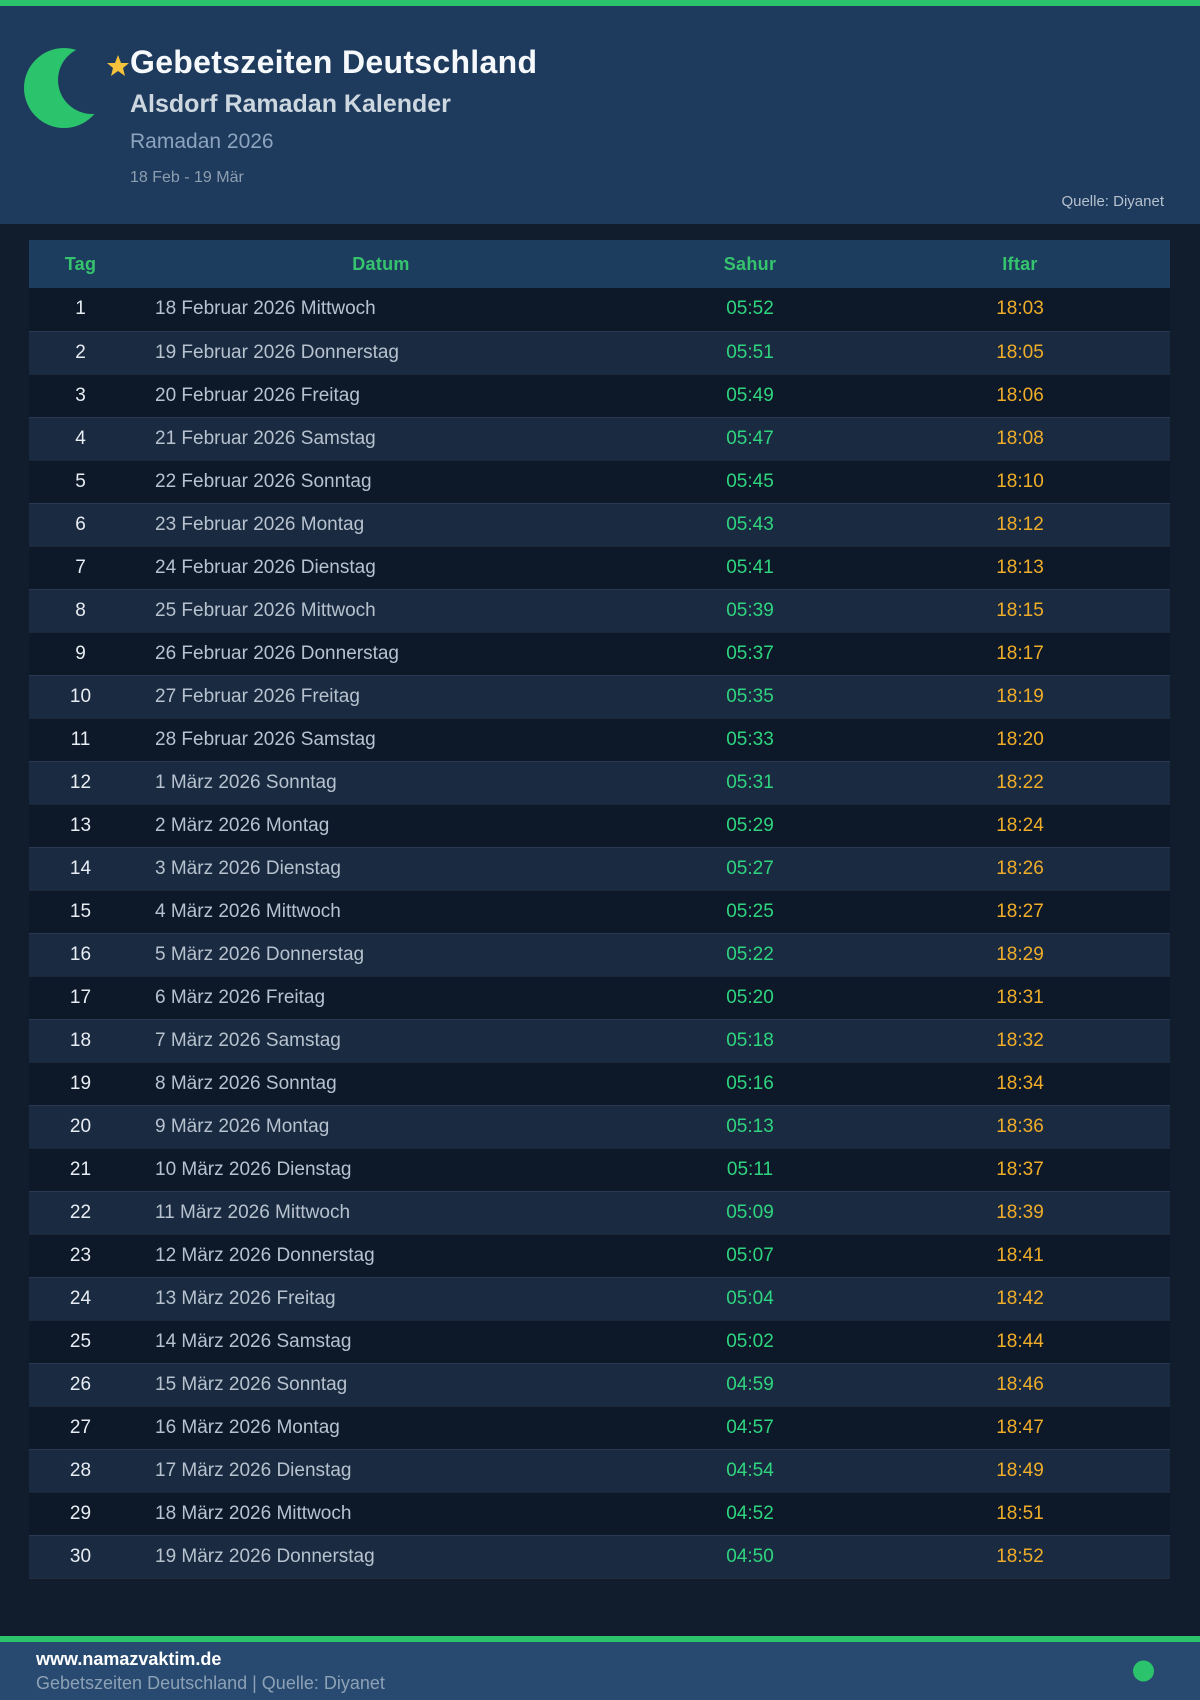 The width and height of the screenshot is (1200, 1700). What do you see at coordinates (187, 177) in the screenshot?
I see `date-range: 18 Feb - 19 Mär` at bounding box center [187, 177].